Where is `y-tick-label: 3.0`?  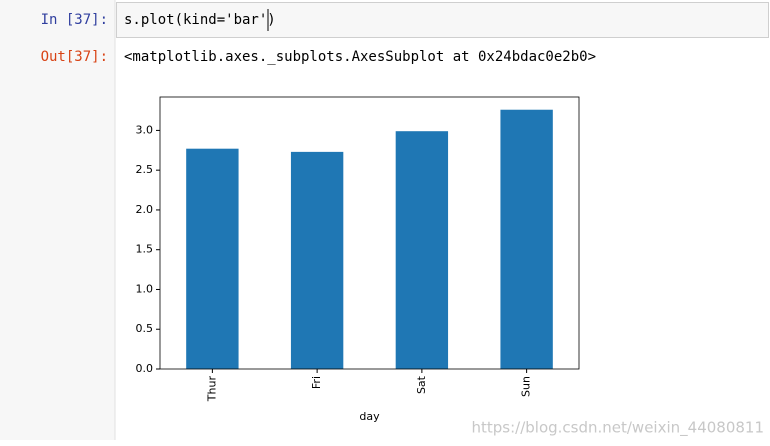 y-tick-label: 3.0 is located at coordinates (145, 129).